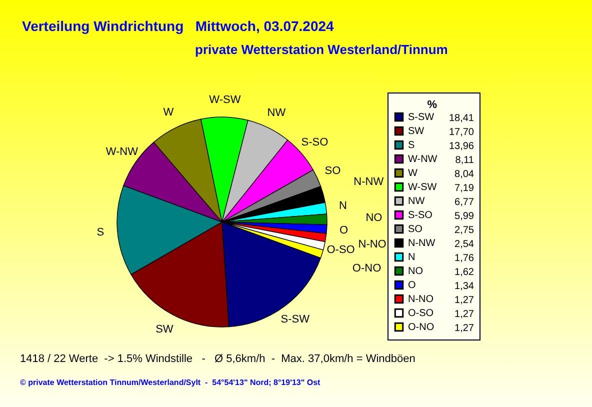 This screenshot has width=592, height=407. I want to click on slice-label: S, so click(100, 232).